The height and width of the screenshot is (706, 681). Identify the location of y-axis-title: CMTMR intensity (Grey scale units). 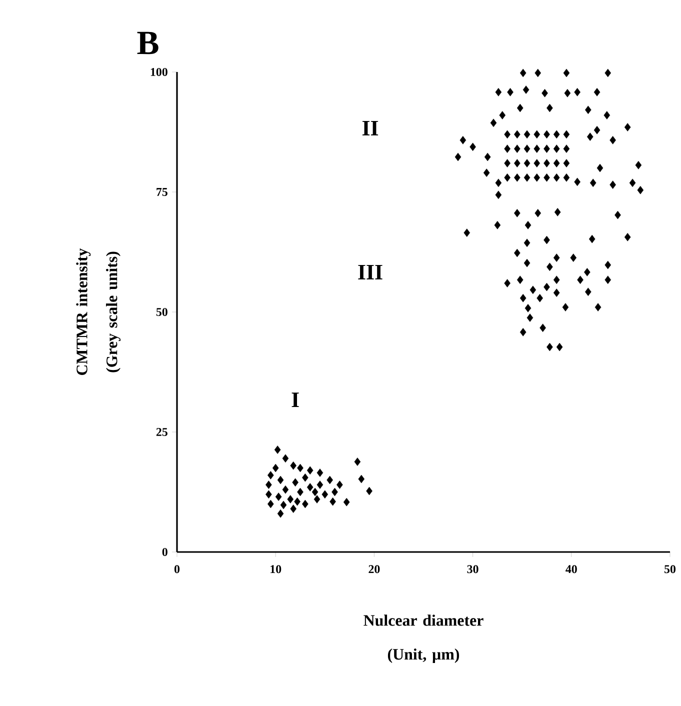
(98, 311).